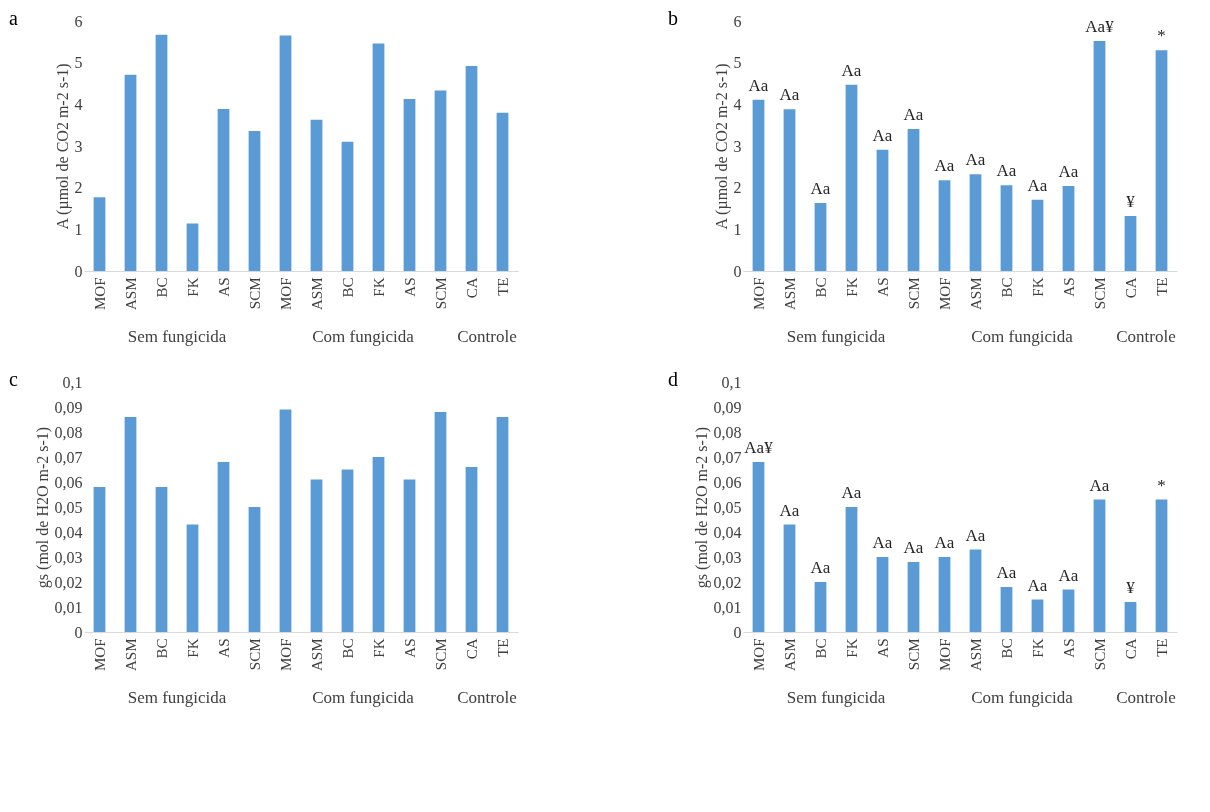 The height and width of the screenshot is (812, 1210). Describe the element at coordinates (727, 607) in the screenshot. I see `y-tick-label: 0,01` at that location.